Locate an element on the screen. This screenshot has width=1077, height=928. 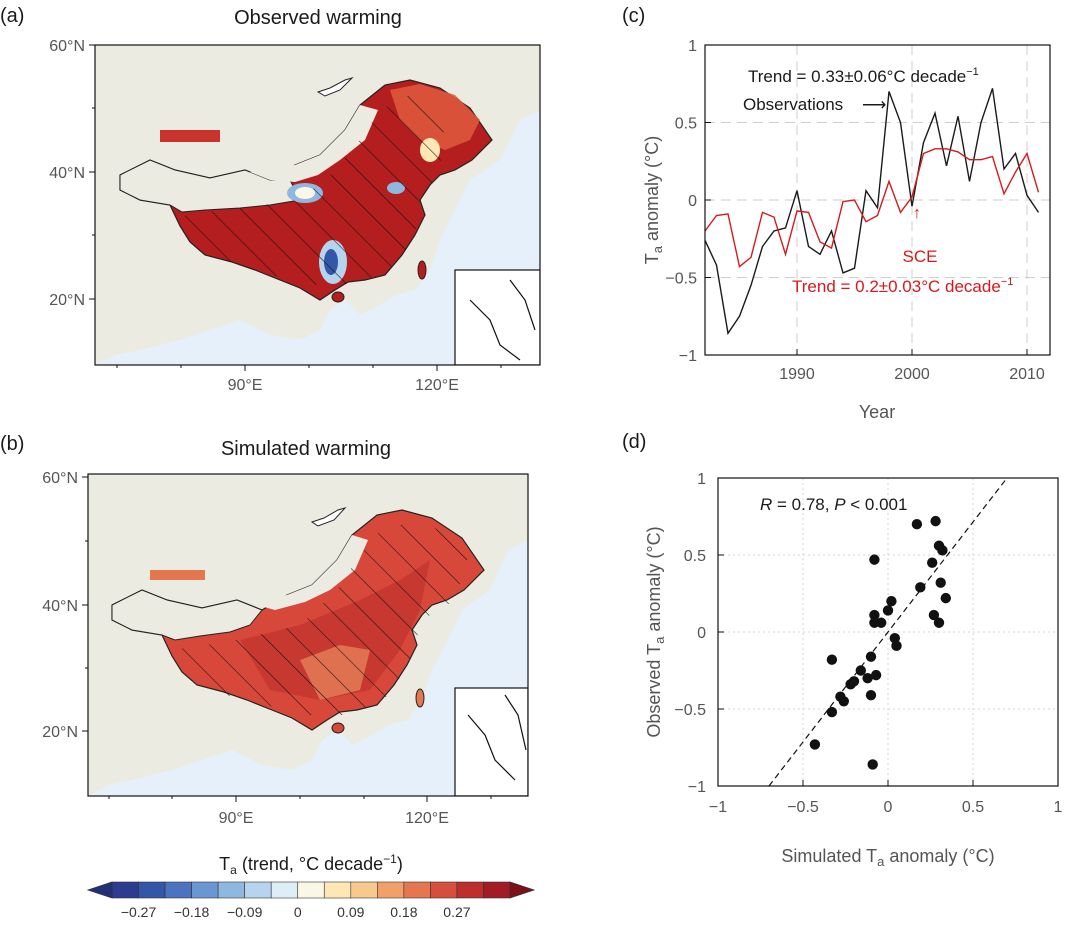
colorbar-high-extension is located at coordinates (522, 890).